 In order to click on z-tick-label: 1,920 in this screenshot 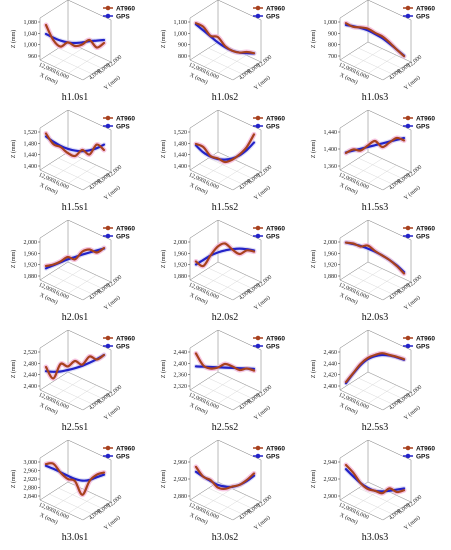, I will do `click(181, 266)`.